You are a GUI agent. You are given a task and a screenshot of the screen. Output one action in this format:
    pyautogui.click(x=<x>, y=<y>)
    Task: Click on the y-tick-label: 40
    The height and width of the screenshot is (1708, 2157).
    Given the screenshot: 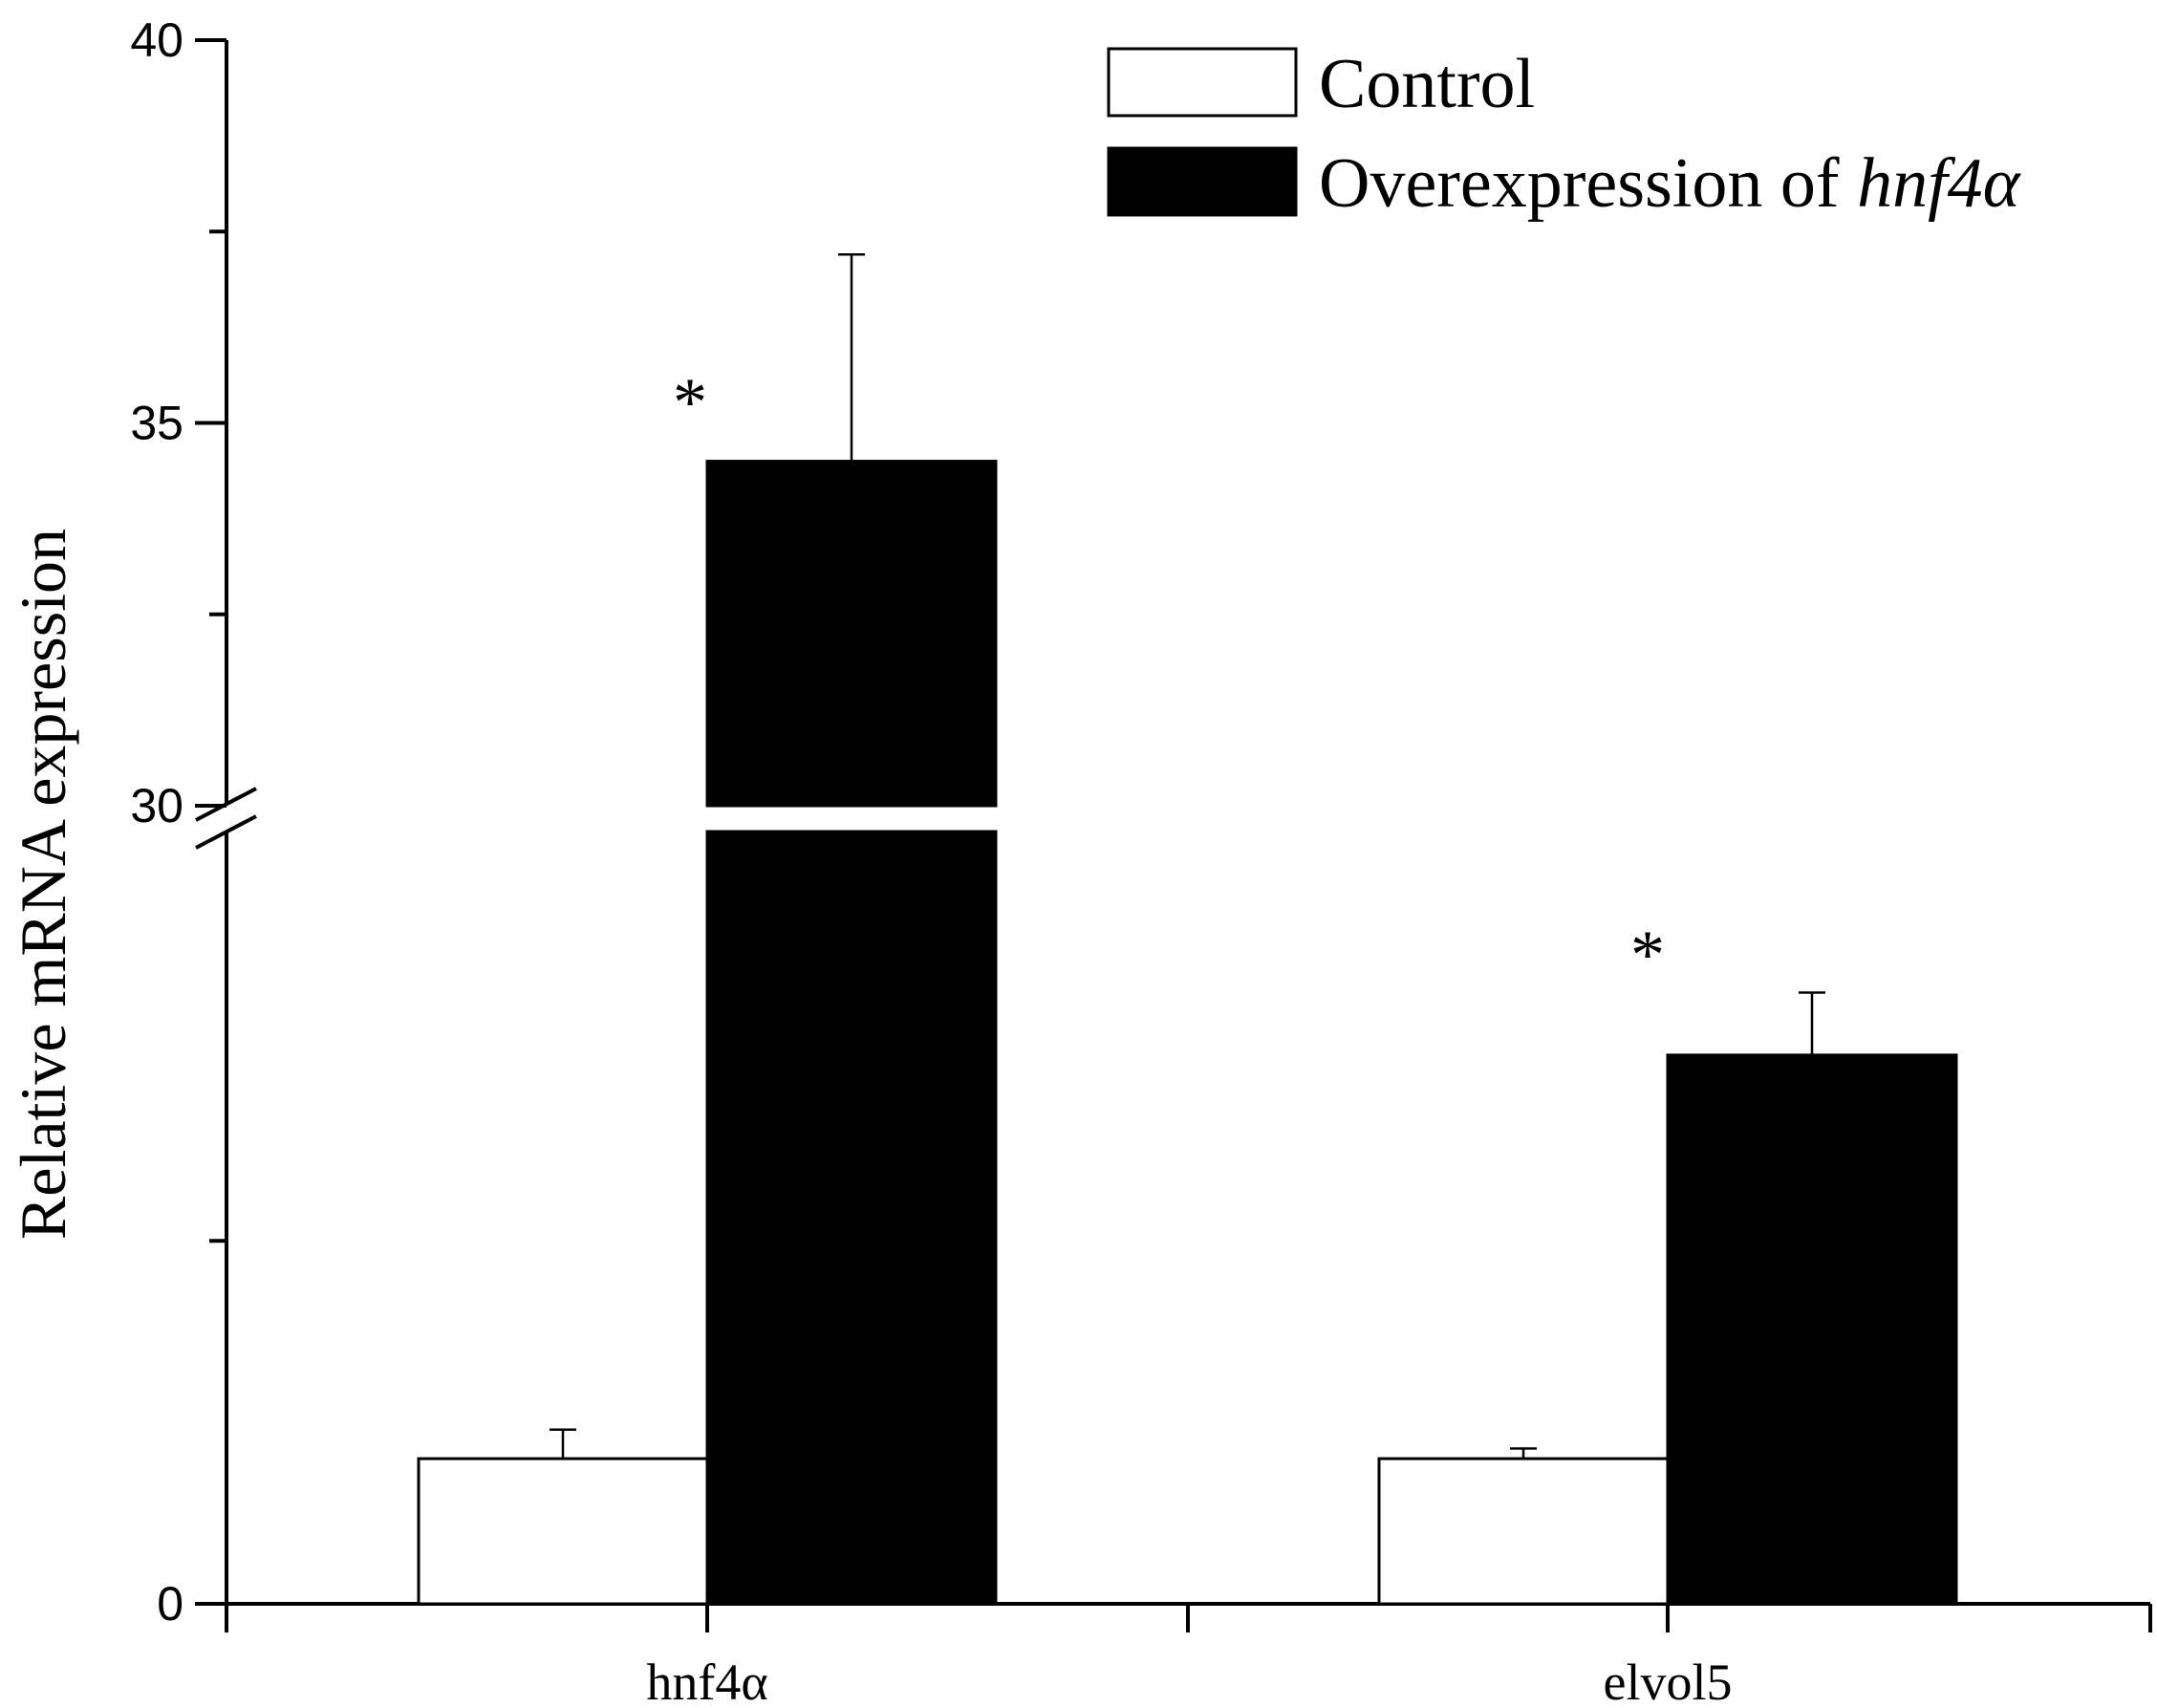 What is the action you would take?
    pyautogui.click(x=156, y=40)
    